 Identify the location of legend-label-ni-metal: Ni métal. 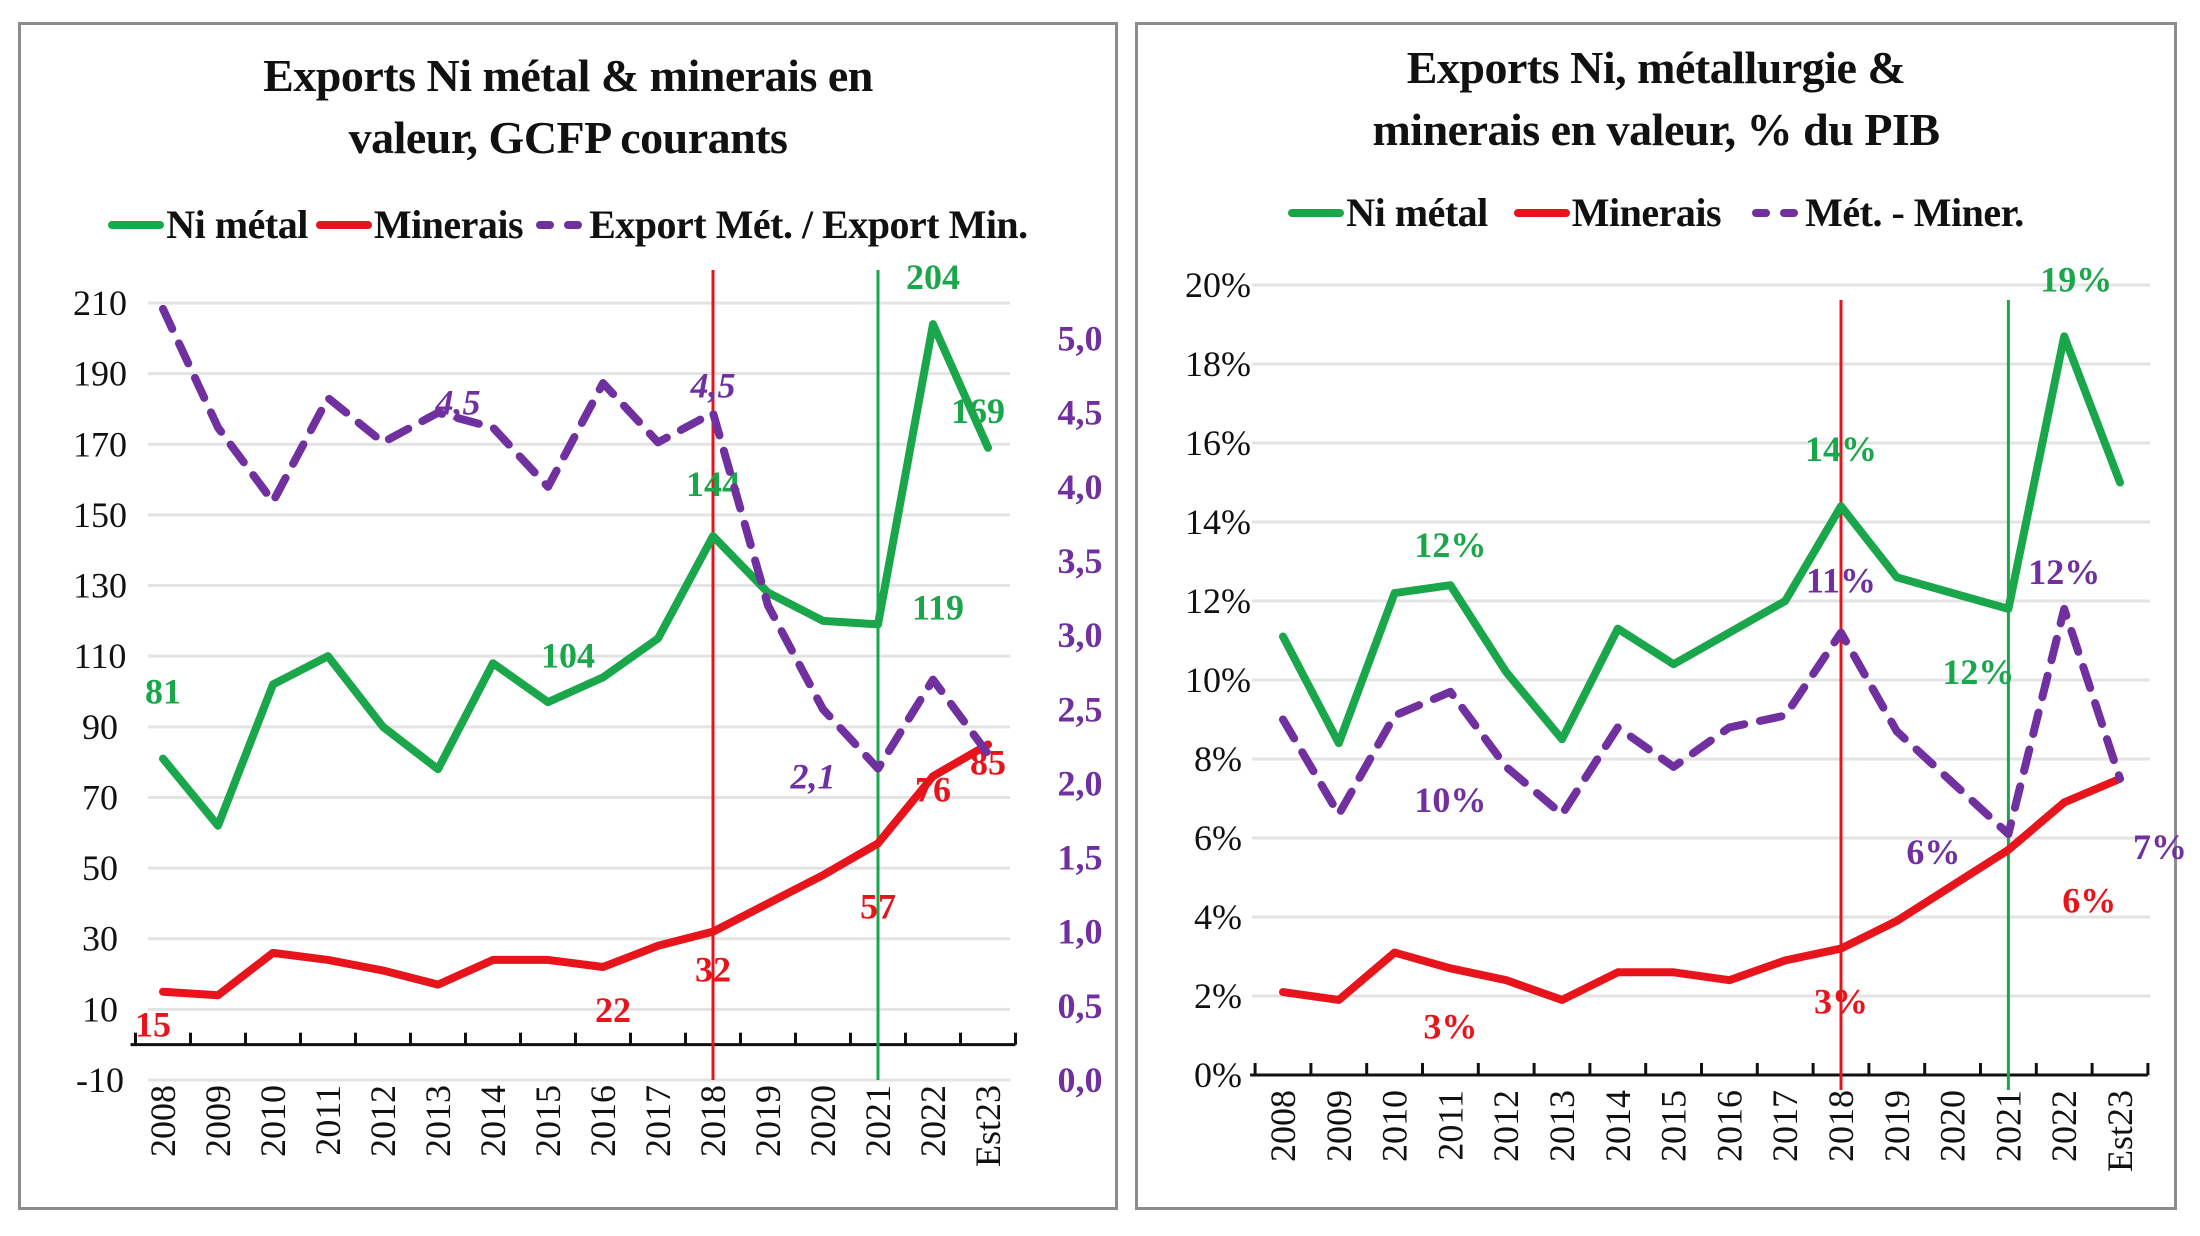
(237, 224).